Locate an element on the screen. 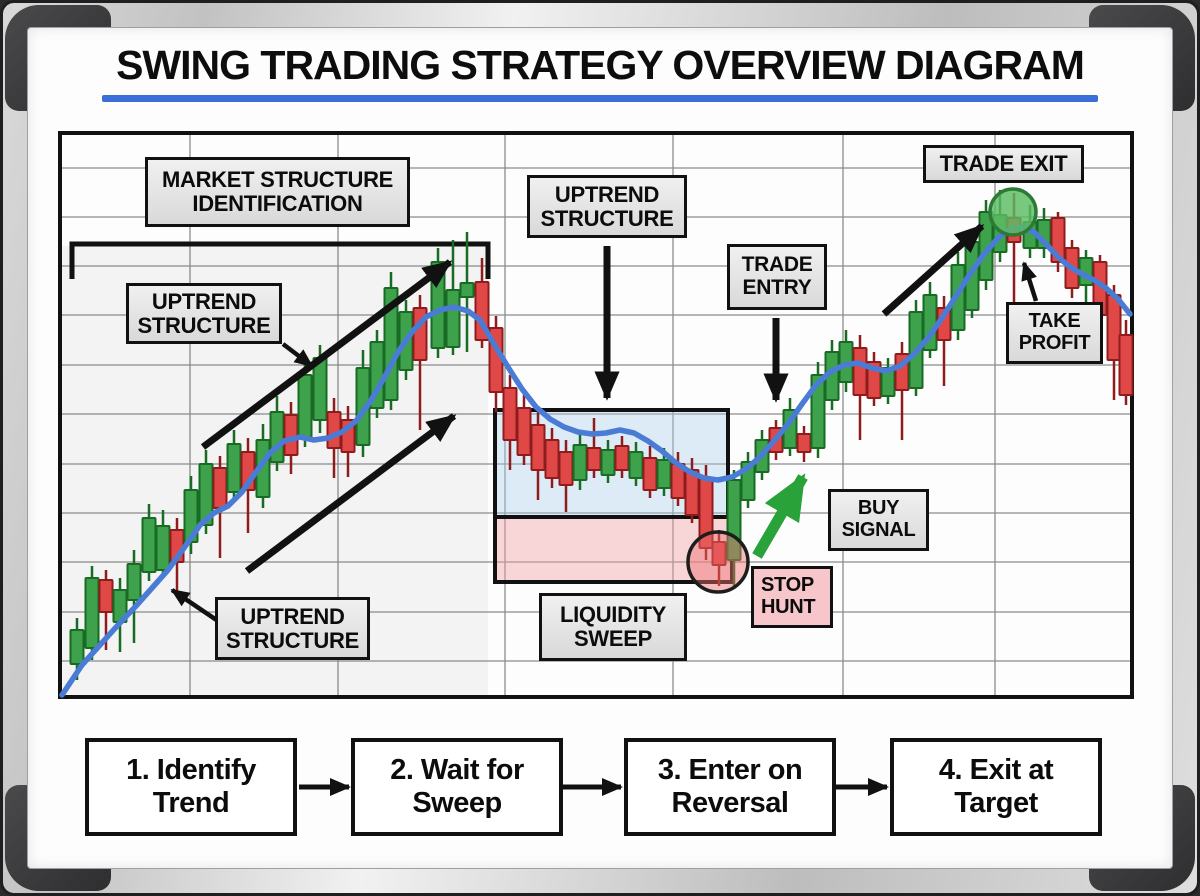 The height and width of the screenshot is (896, 1200). buy-signal-arrow is located at coordinates (780, 516).